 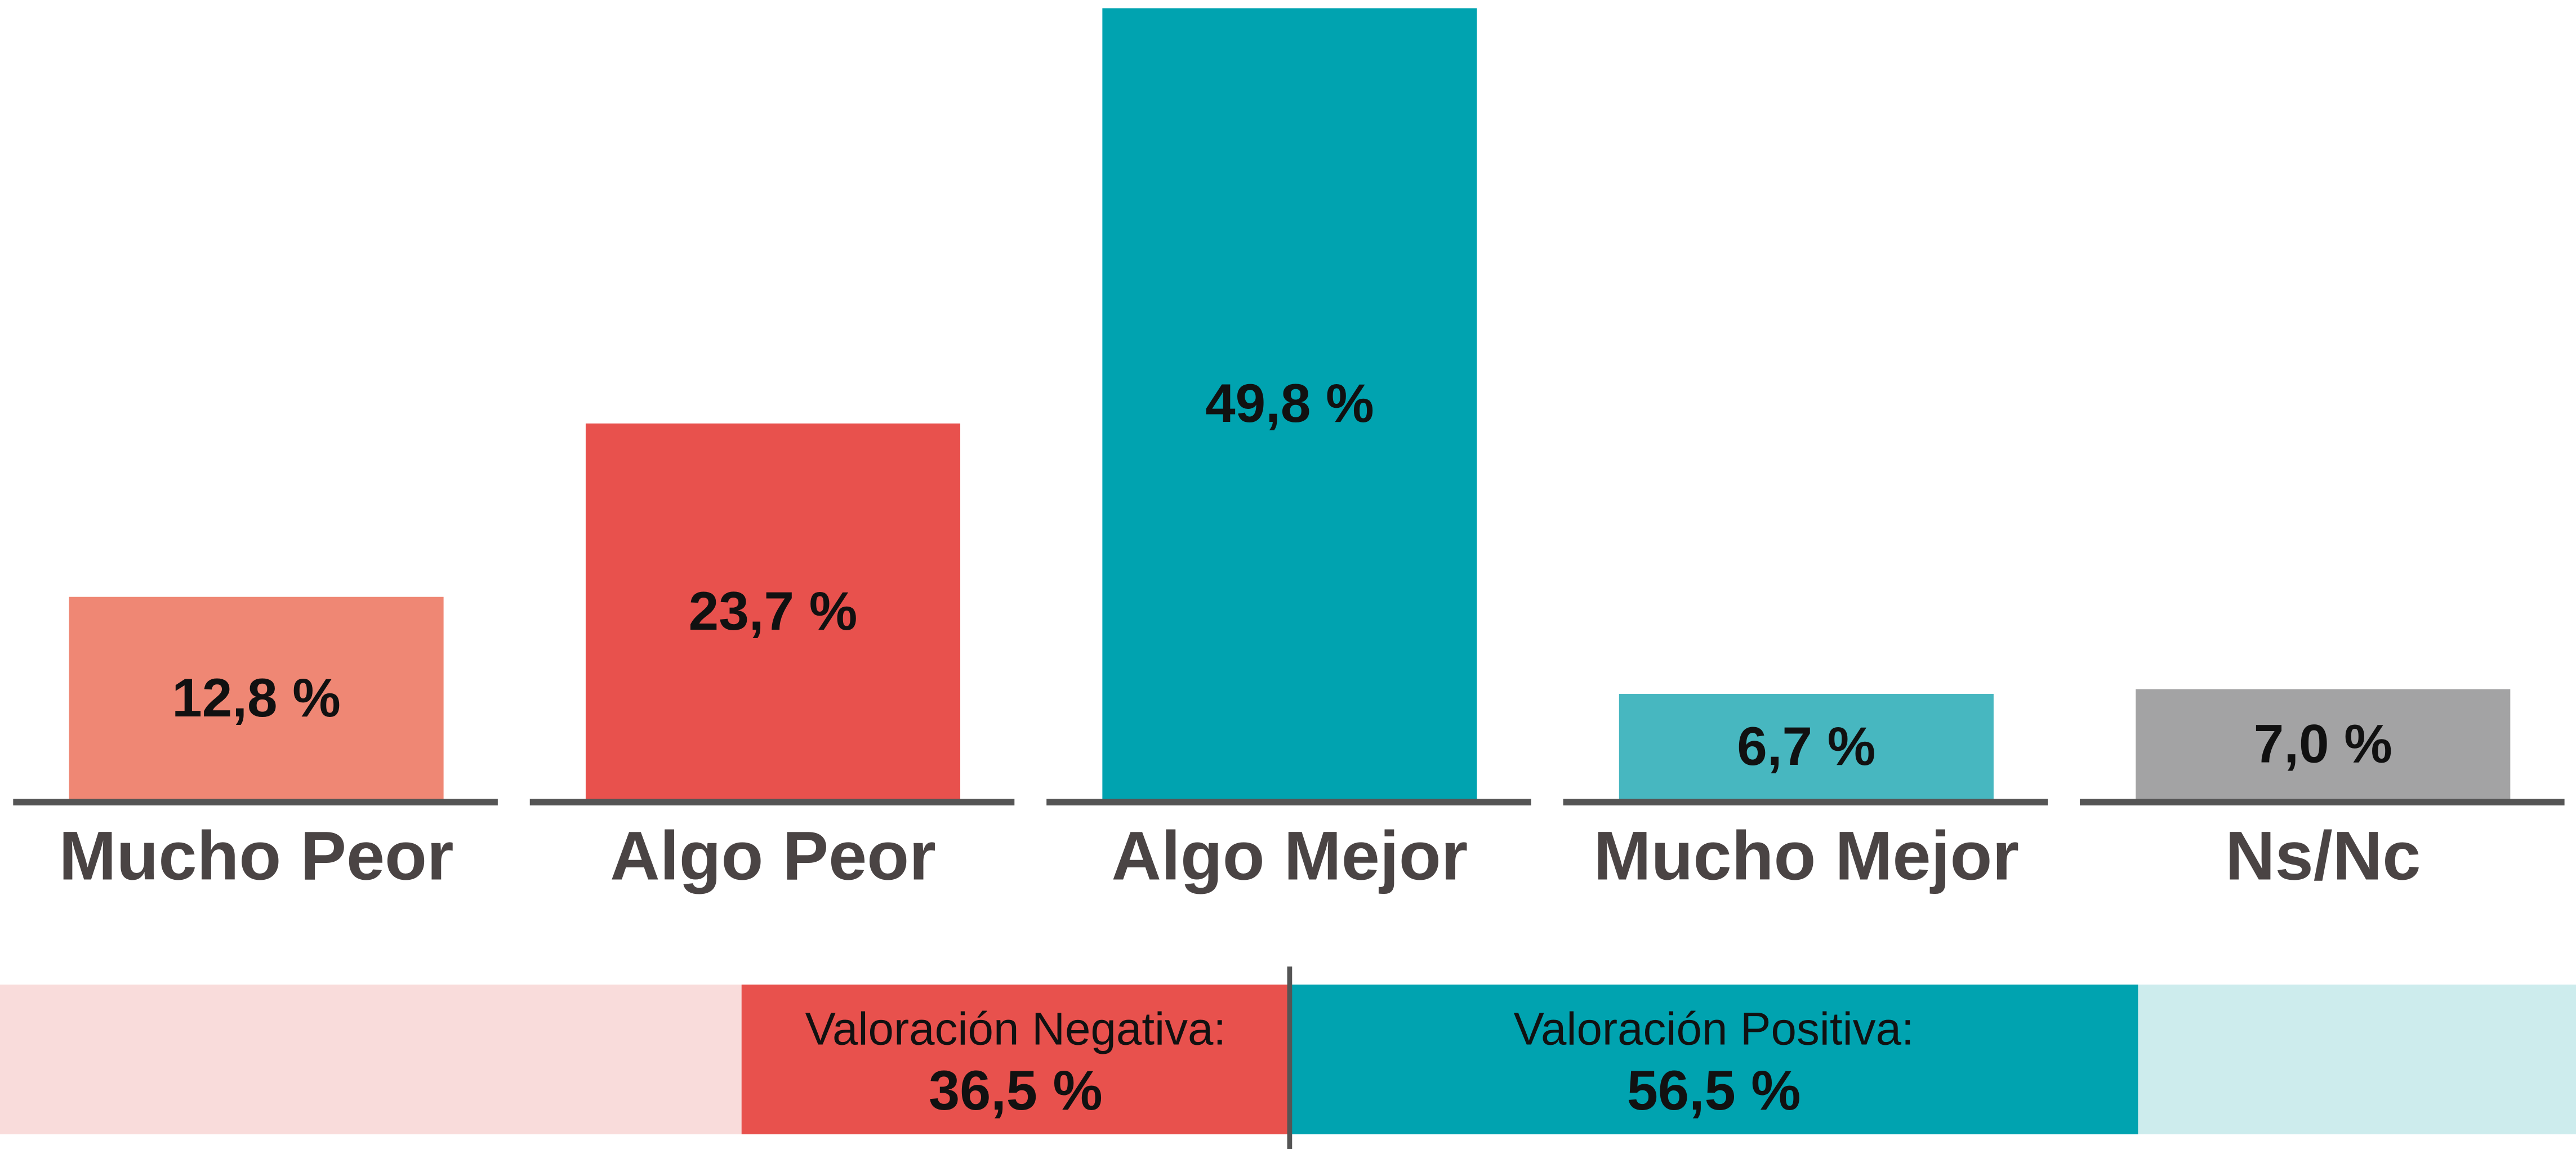 What do you see at coordinates (1016, 1028) in the screenshot?
I see `segment-name: Valoración Negativa:` at bounding box center [1016, 1028].